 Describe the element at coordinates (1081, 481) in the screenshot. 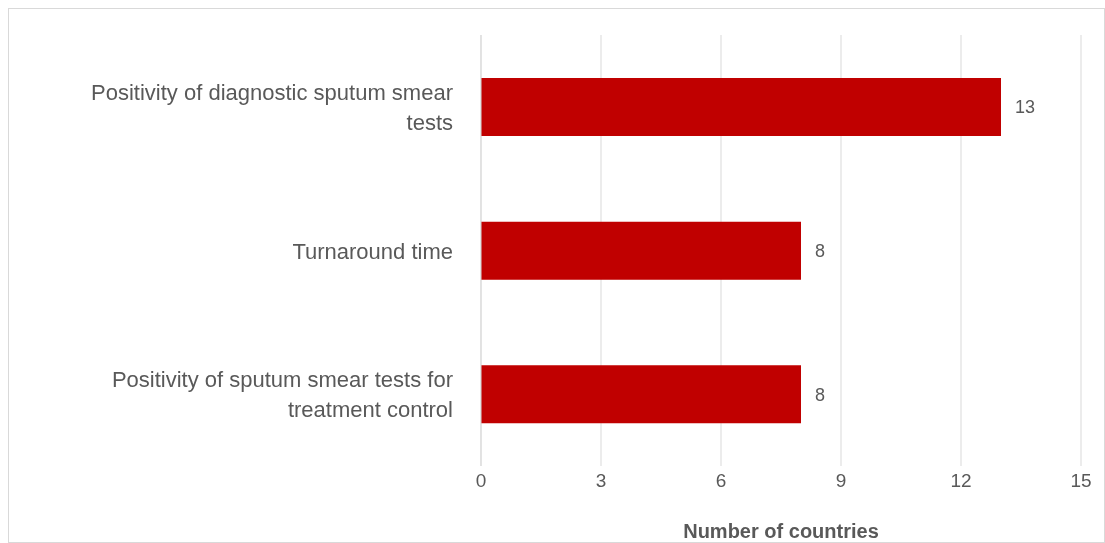

I see `x-tick-label: 15` at that location.